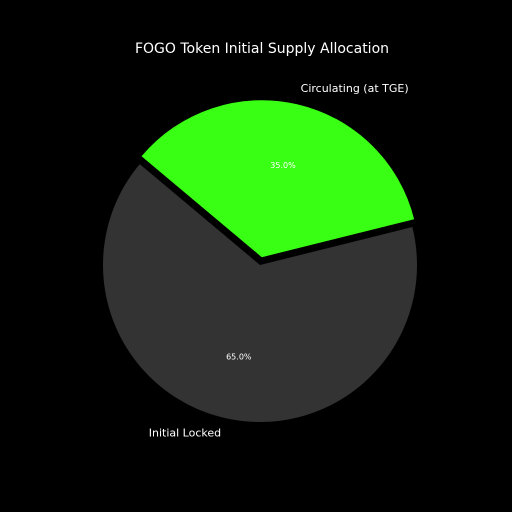 Image resolution: width=512 pixels, height=512 pixels. Describe the element at coordinates (283, 165) in the screenshot. I see `pct-label: 35.0%` at that location.